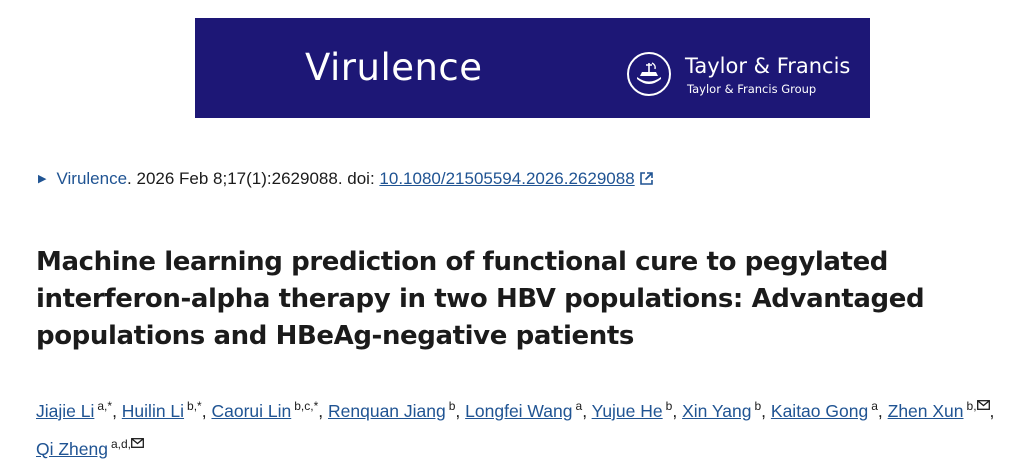 This screenshot has height=468, width=1020. I want to click on author-link: Longfei Wang, so click(519, 411).